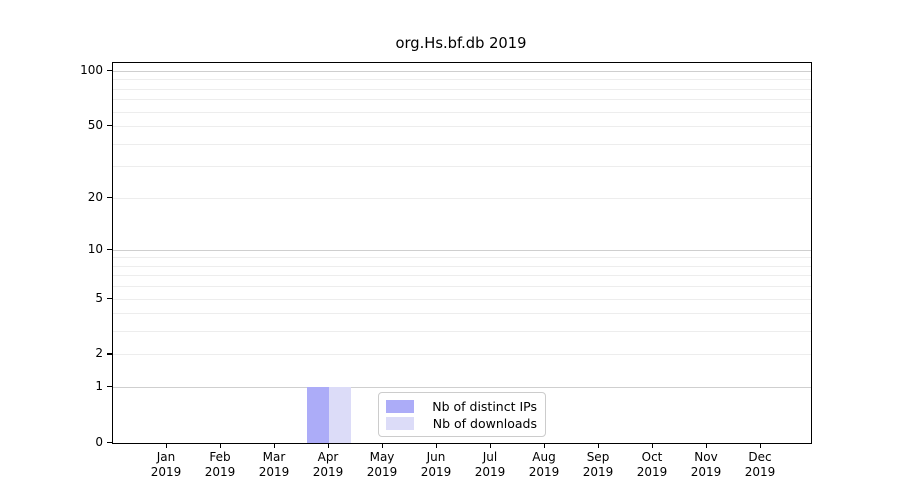 This screenshot has height=500, width=900. What do you see at coordinates (383, 445) in the screenshot?
I see `x-axis-tick-may` at bounding box center [383, 445].